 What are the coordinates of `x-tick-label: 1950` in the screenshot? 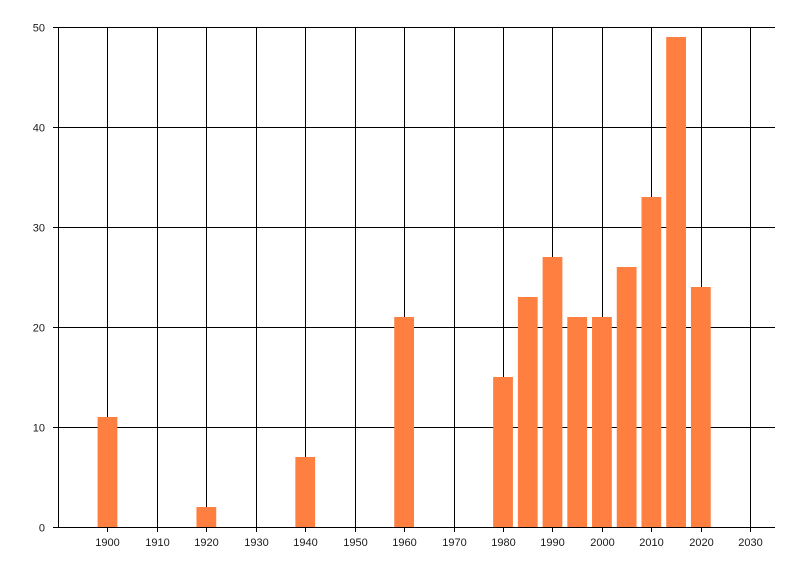 It's located at (355, 543).